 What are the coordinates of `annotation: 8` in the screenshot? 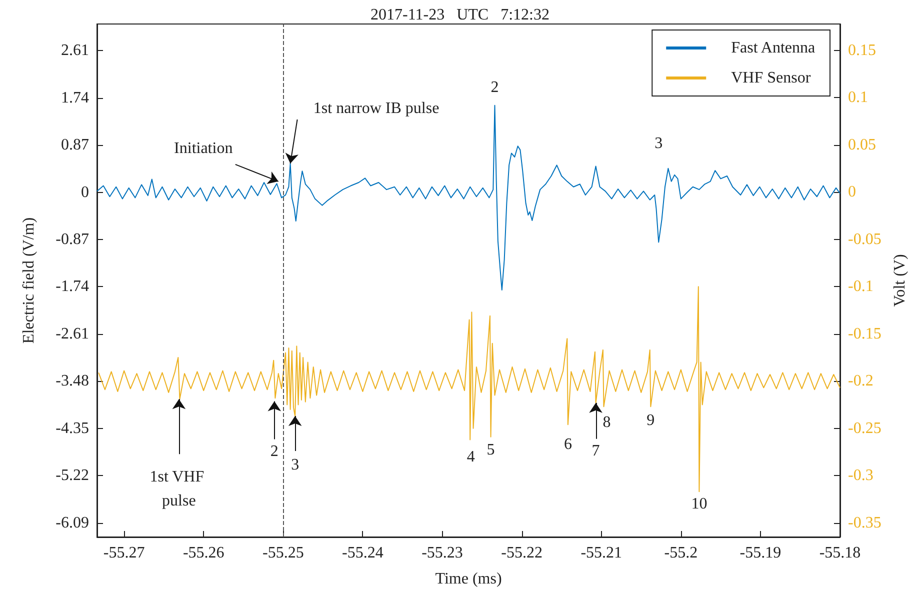 It's located at (606, 423).